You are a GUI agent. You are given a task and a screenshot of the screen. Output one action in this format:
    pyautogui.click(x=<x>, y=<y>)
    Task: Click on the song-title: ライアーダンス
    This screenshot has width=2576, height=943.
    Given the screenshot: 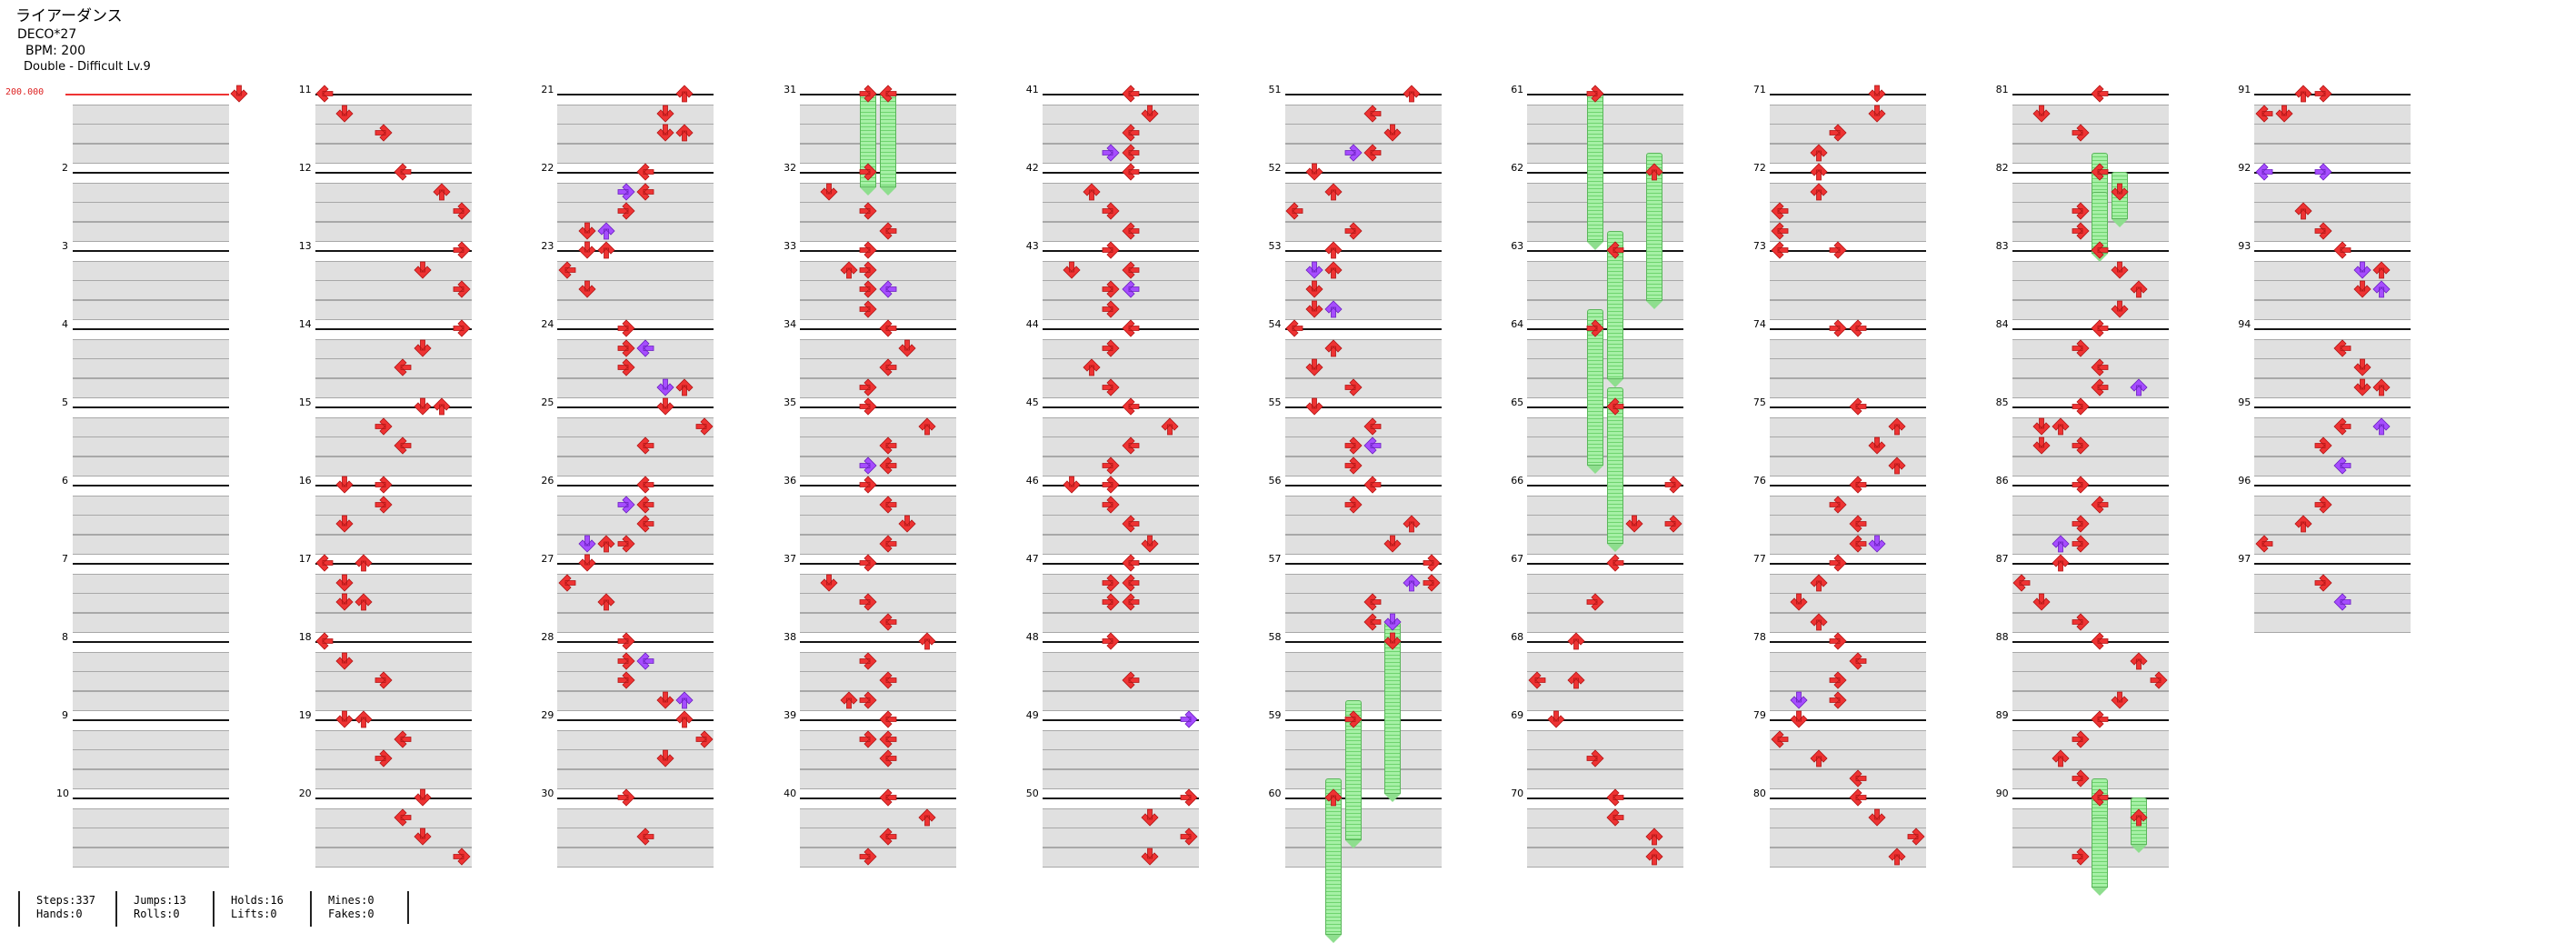 What is the action you would take?
    pyautogui.click(x=69, y=16)
    